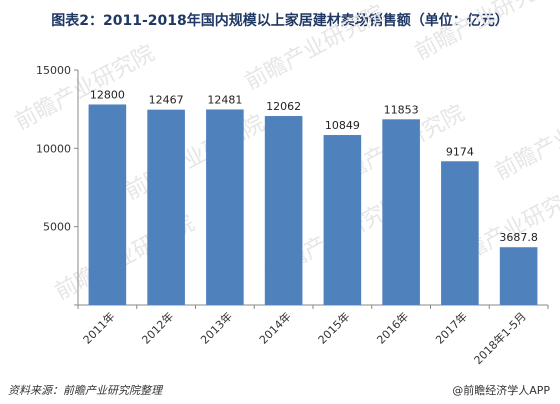 This screenshot has height=404, width=560. What do you see at coordinates (283, 106) in the screenshot?
I see `bar-value-label: 12062` at bounding box center [283, 106].